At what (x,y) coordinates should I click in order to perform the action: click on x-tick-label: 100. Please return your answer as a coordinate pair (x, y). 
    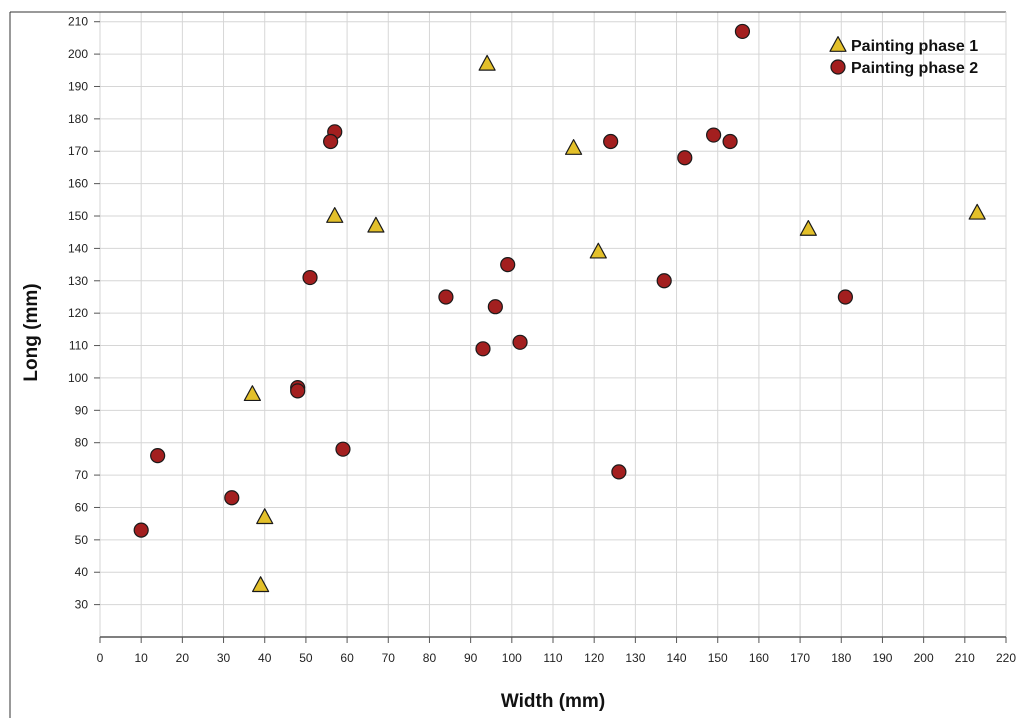
    Looking at the image, I should click on (512, 658).